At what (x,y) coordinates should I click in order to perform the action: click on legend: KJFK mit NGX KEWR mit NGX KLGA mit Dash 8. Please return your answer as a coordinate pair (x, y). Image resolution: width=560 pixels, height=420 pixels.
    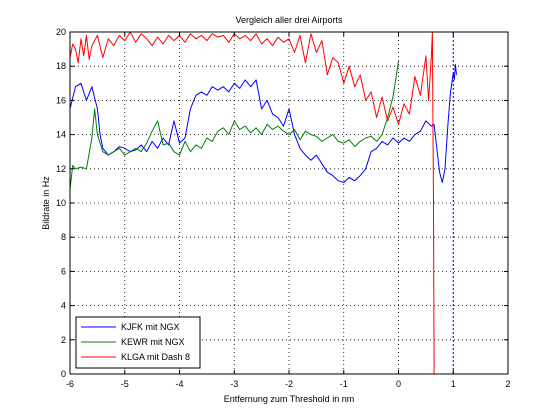
    Looking at the image, I should click on (138, 342).